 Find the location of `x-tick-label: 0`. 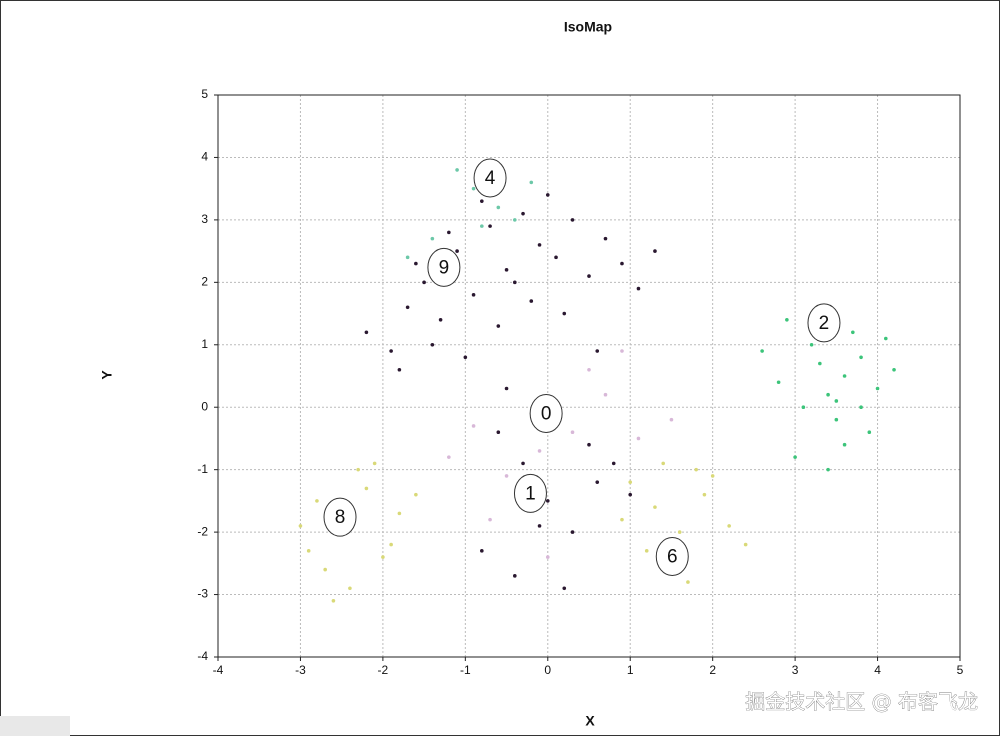

x-tick-label: 0 is located at coordinates (547, 670).